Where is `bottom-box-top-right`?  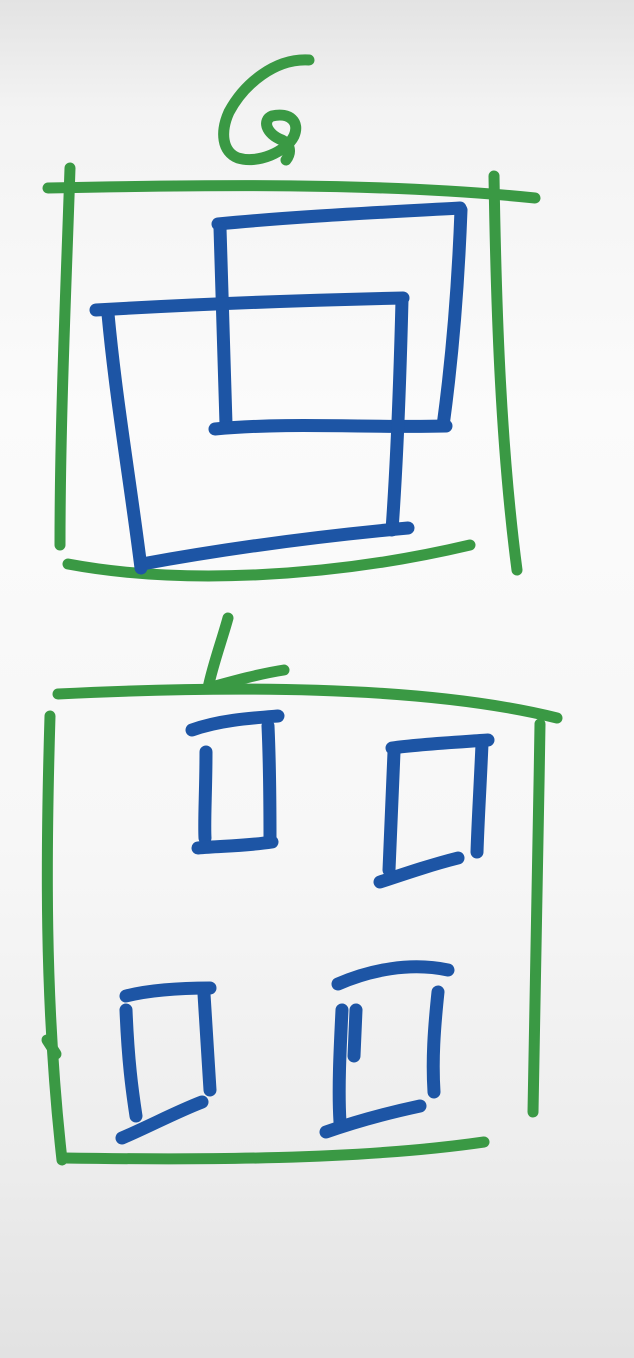 bottom-box-top-right is located at coordinates (434, 811).